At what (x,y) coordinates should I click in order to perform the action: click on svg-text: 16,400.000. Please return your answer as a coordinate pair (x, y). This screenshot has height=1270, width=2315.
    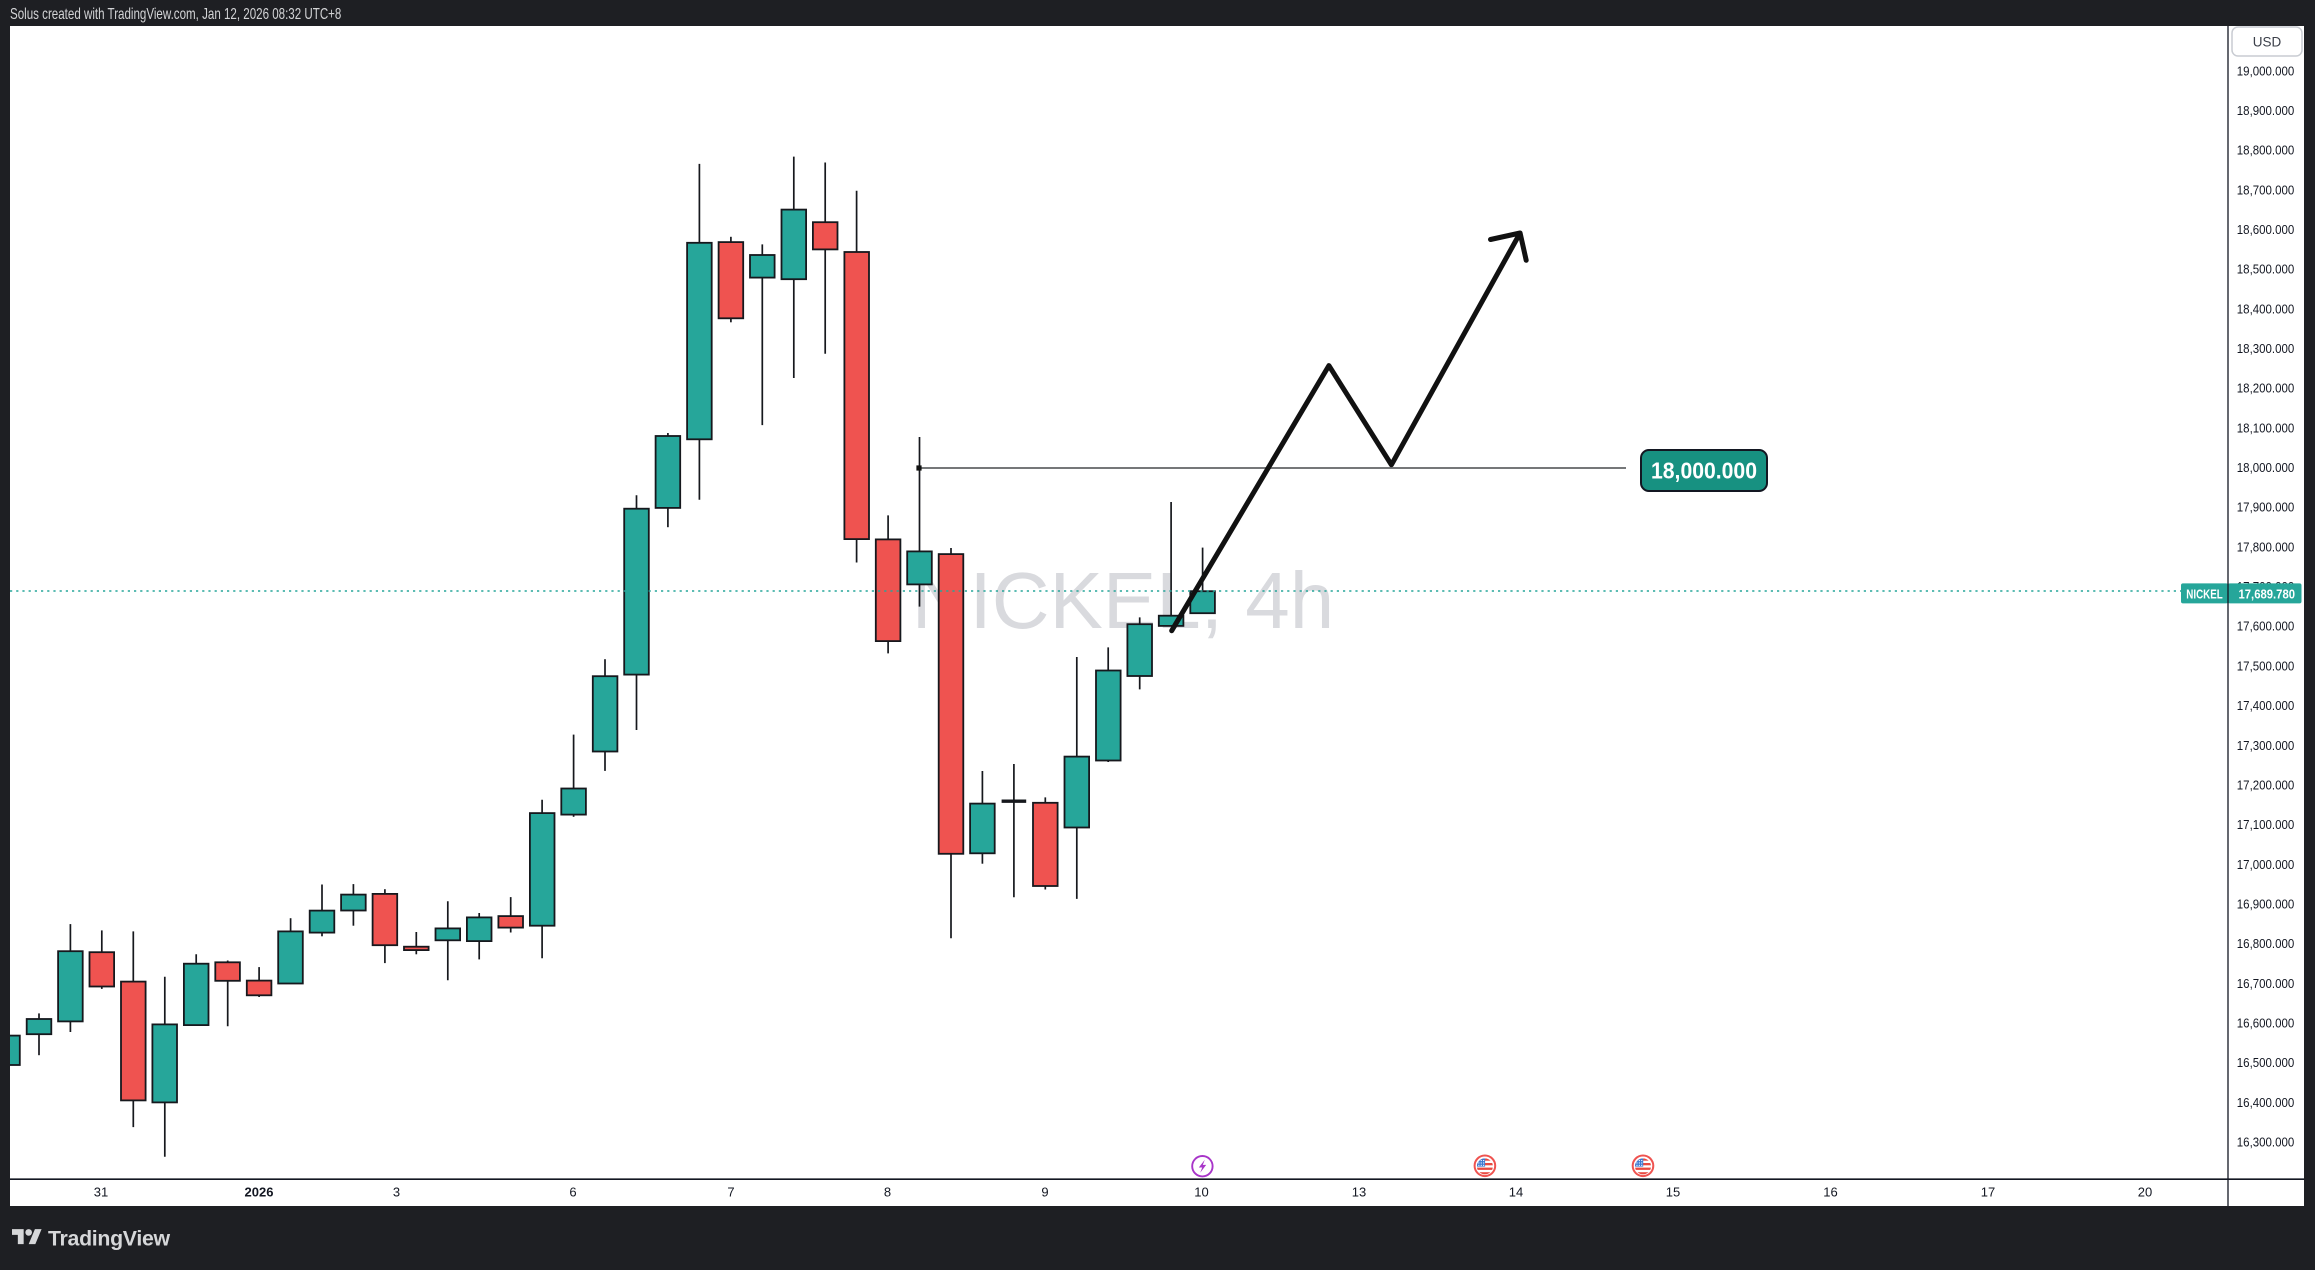
    Looking at the image, I should click on (2266, 1103).